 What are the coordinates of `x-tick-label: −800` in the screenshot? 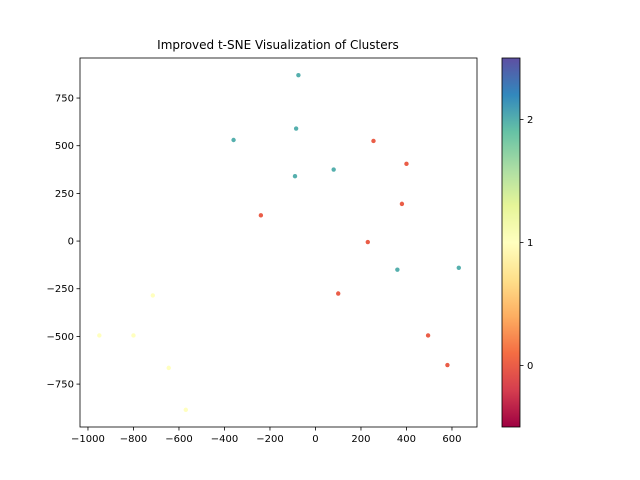 It's located at (133, 439).